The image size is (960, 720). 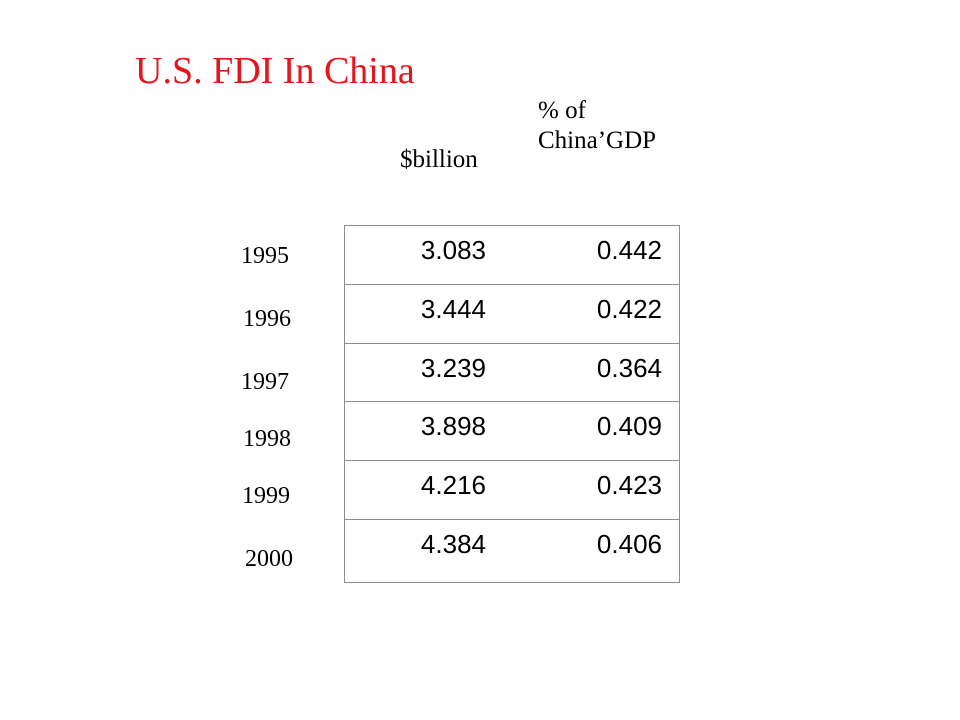 What do you see at coordinates (453, 485) in the screenshot?
I see `cell-billion: 4.216` at bounding box center [453, 485].